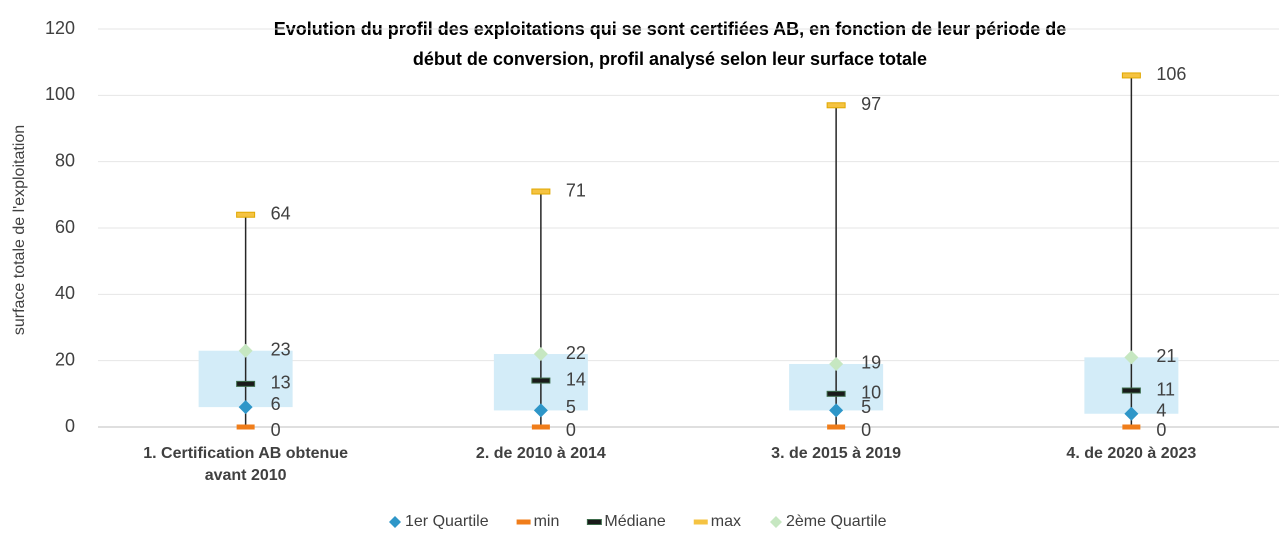  I want to click on data-label: 11, so click(1165, 389).